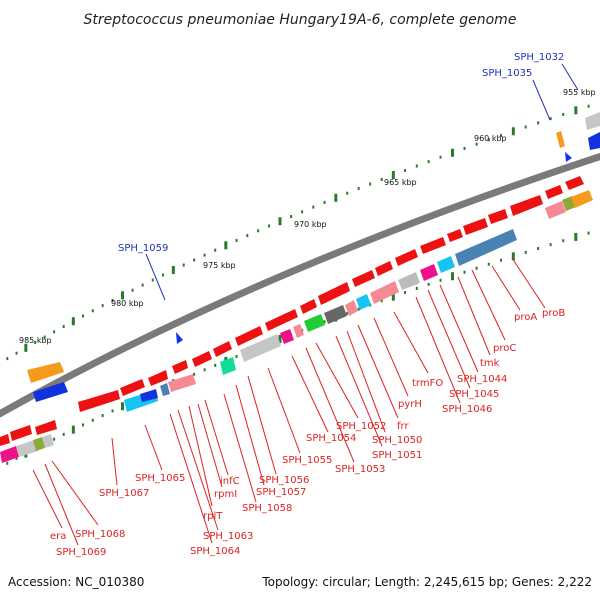 This screenshot has width=600, height=600. I want to click on gene-label: proA, so click(525, 317).